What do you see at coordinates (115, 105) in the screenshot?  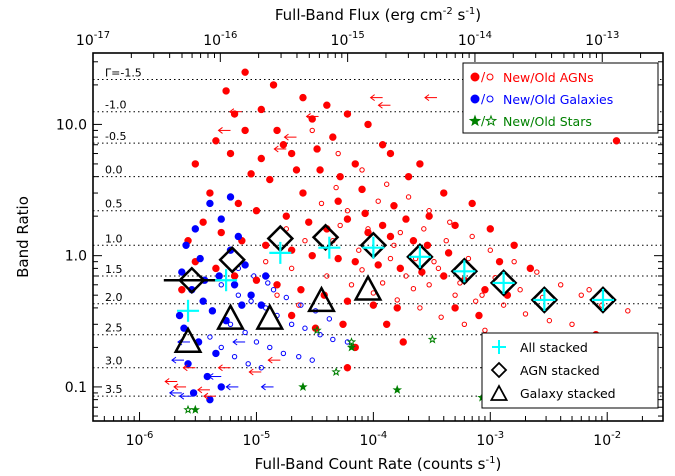 I see `gamma-label: -1.0` at bounding box center [115, 105].